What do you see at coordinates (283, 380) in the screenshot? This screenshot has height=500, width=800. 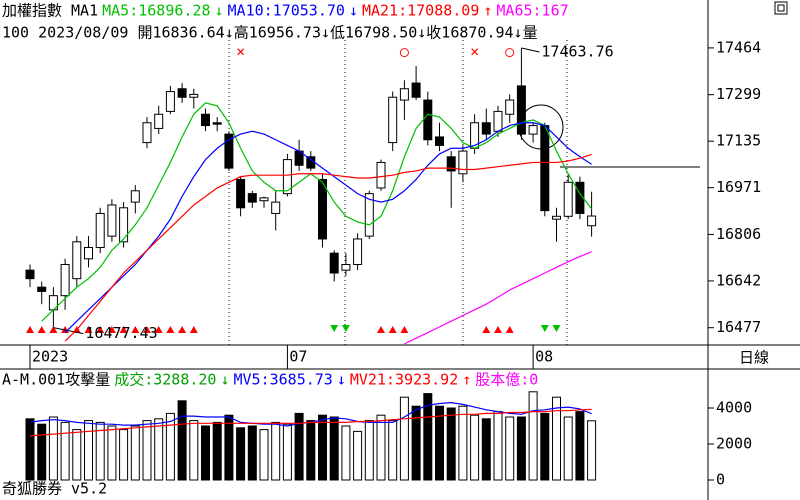 I see `legend-entry: MV5:3685.73` at bounding box center [283, 380].